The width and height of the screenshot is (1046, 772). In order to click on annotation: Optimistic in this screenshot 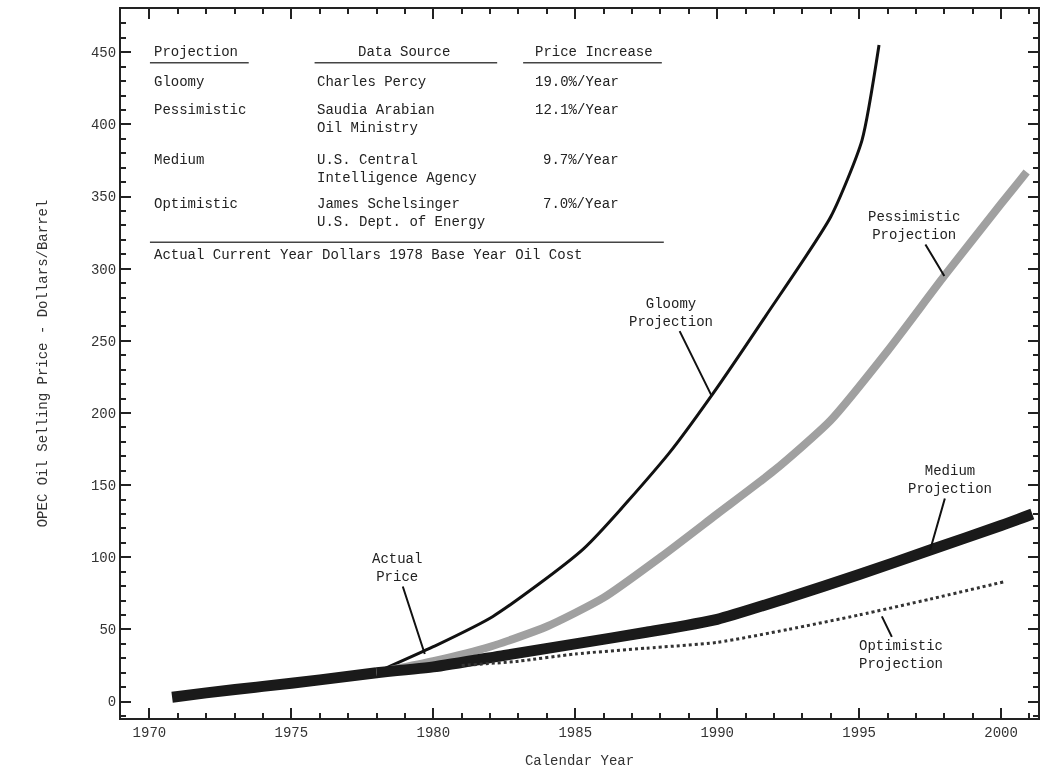, I will do `click(196, 204)`.